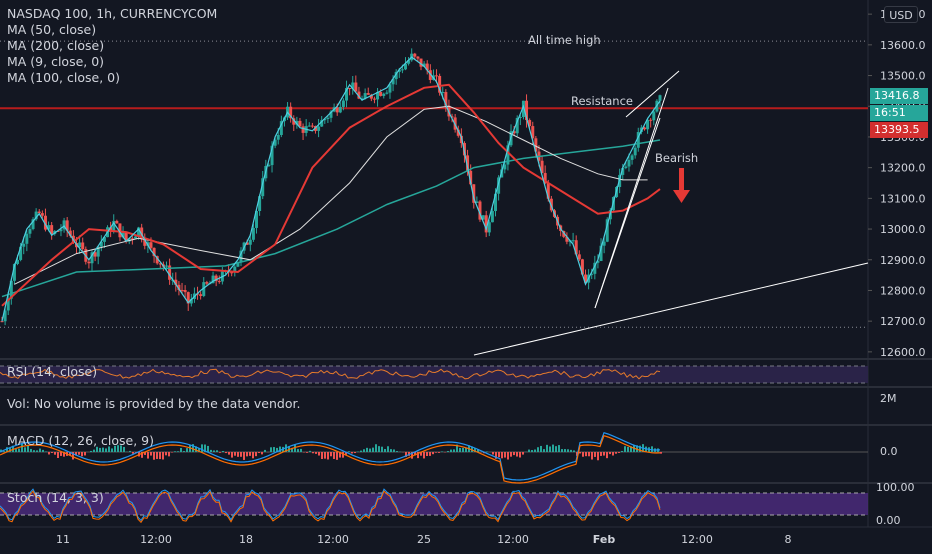  Describe the element at coordinates (55, 46) in the screenshot. I see `indicator-ma200: MA (200, close)` at that location.